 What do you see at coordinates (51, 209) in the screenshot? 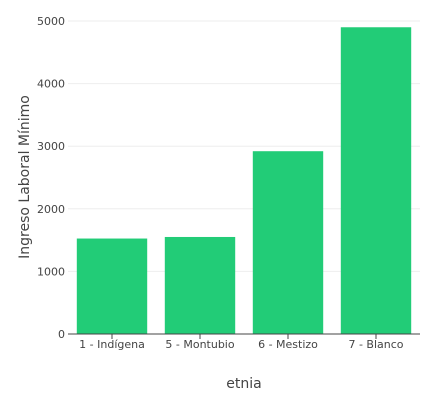
I see `y-tick-label: 2000` at bounding box center [51, 209].